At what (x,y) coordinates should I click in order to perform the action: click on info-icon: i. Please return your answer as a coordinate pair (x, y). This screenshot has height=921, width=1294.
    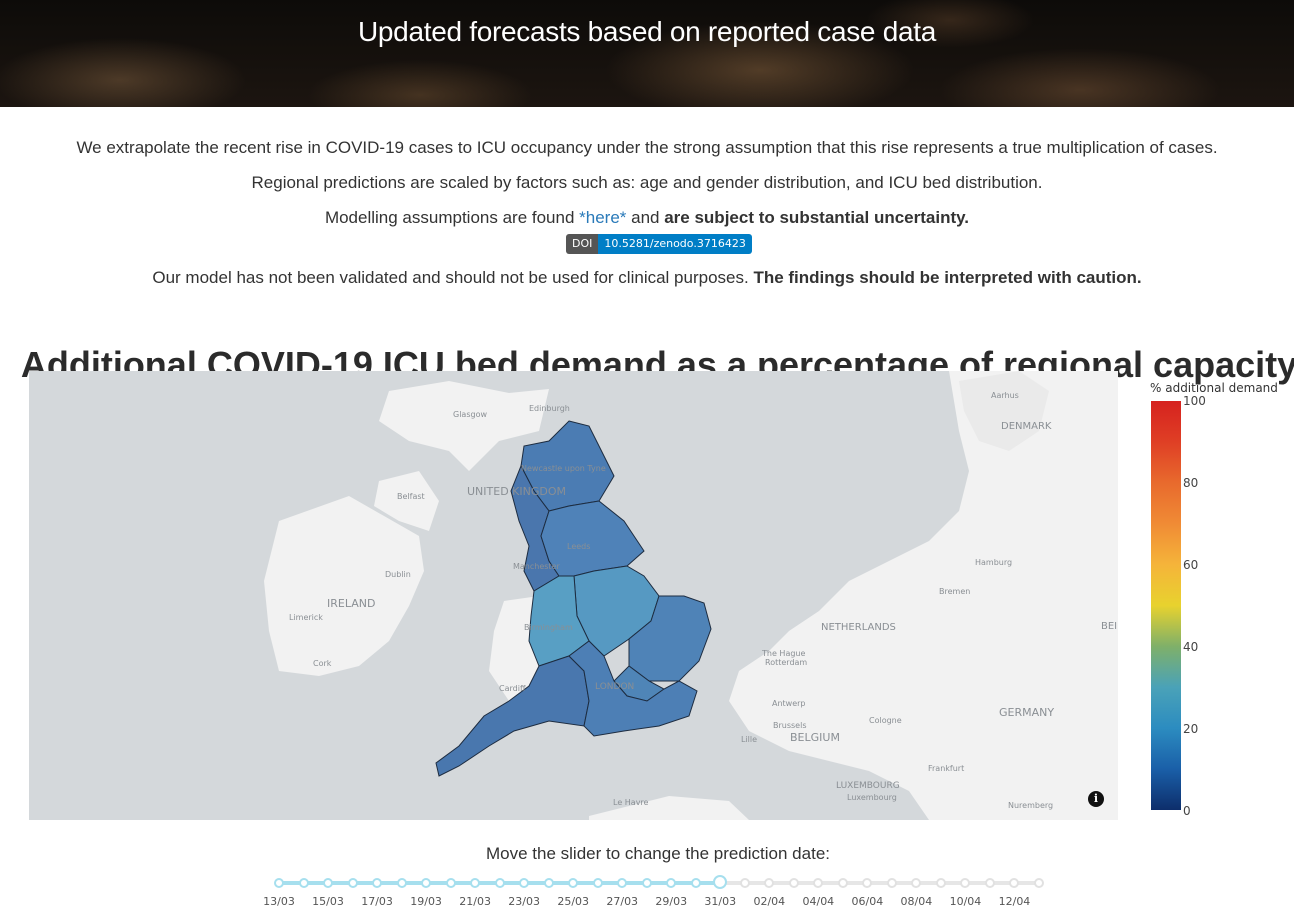
    Looking at the image, I should click on (1096, 799).